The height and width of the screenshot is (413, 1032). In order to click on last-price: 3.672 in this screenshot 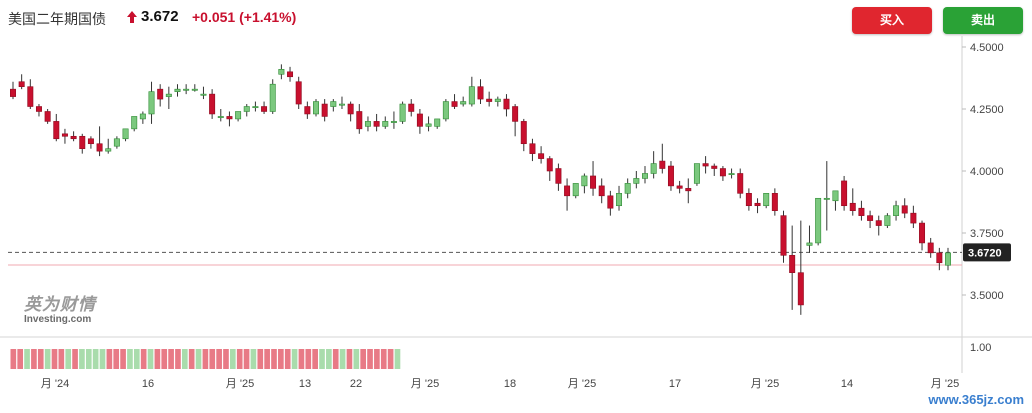, I will do `click(160, 16)`.